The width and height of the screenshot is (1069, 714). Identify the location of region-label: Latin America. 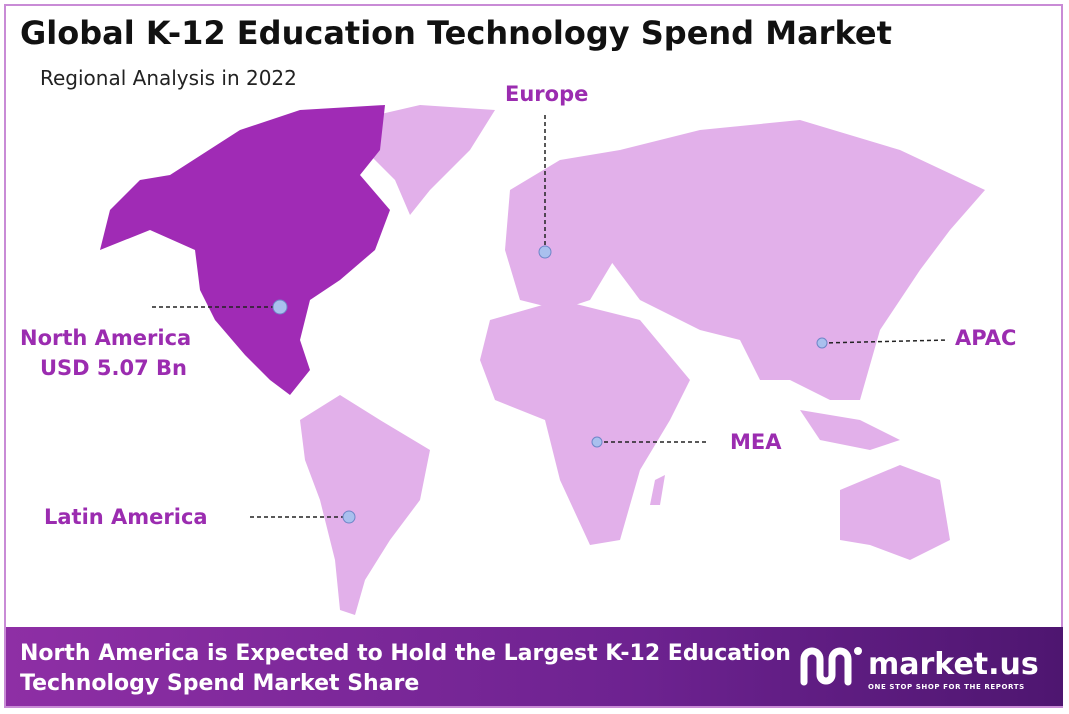
(126, 517).